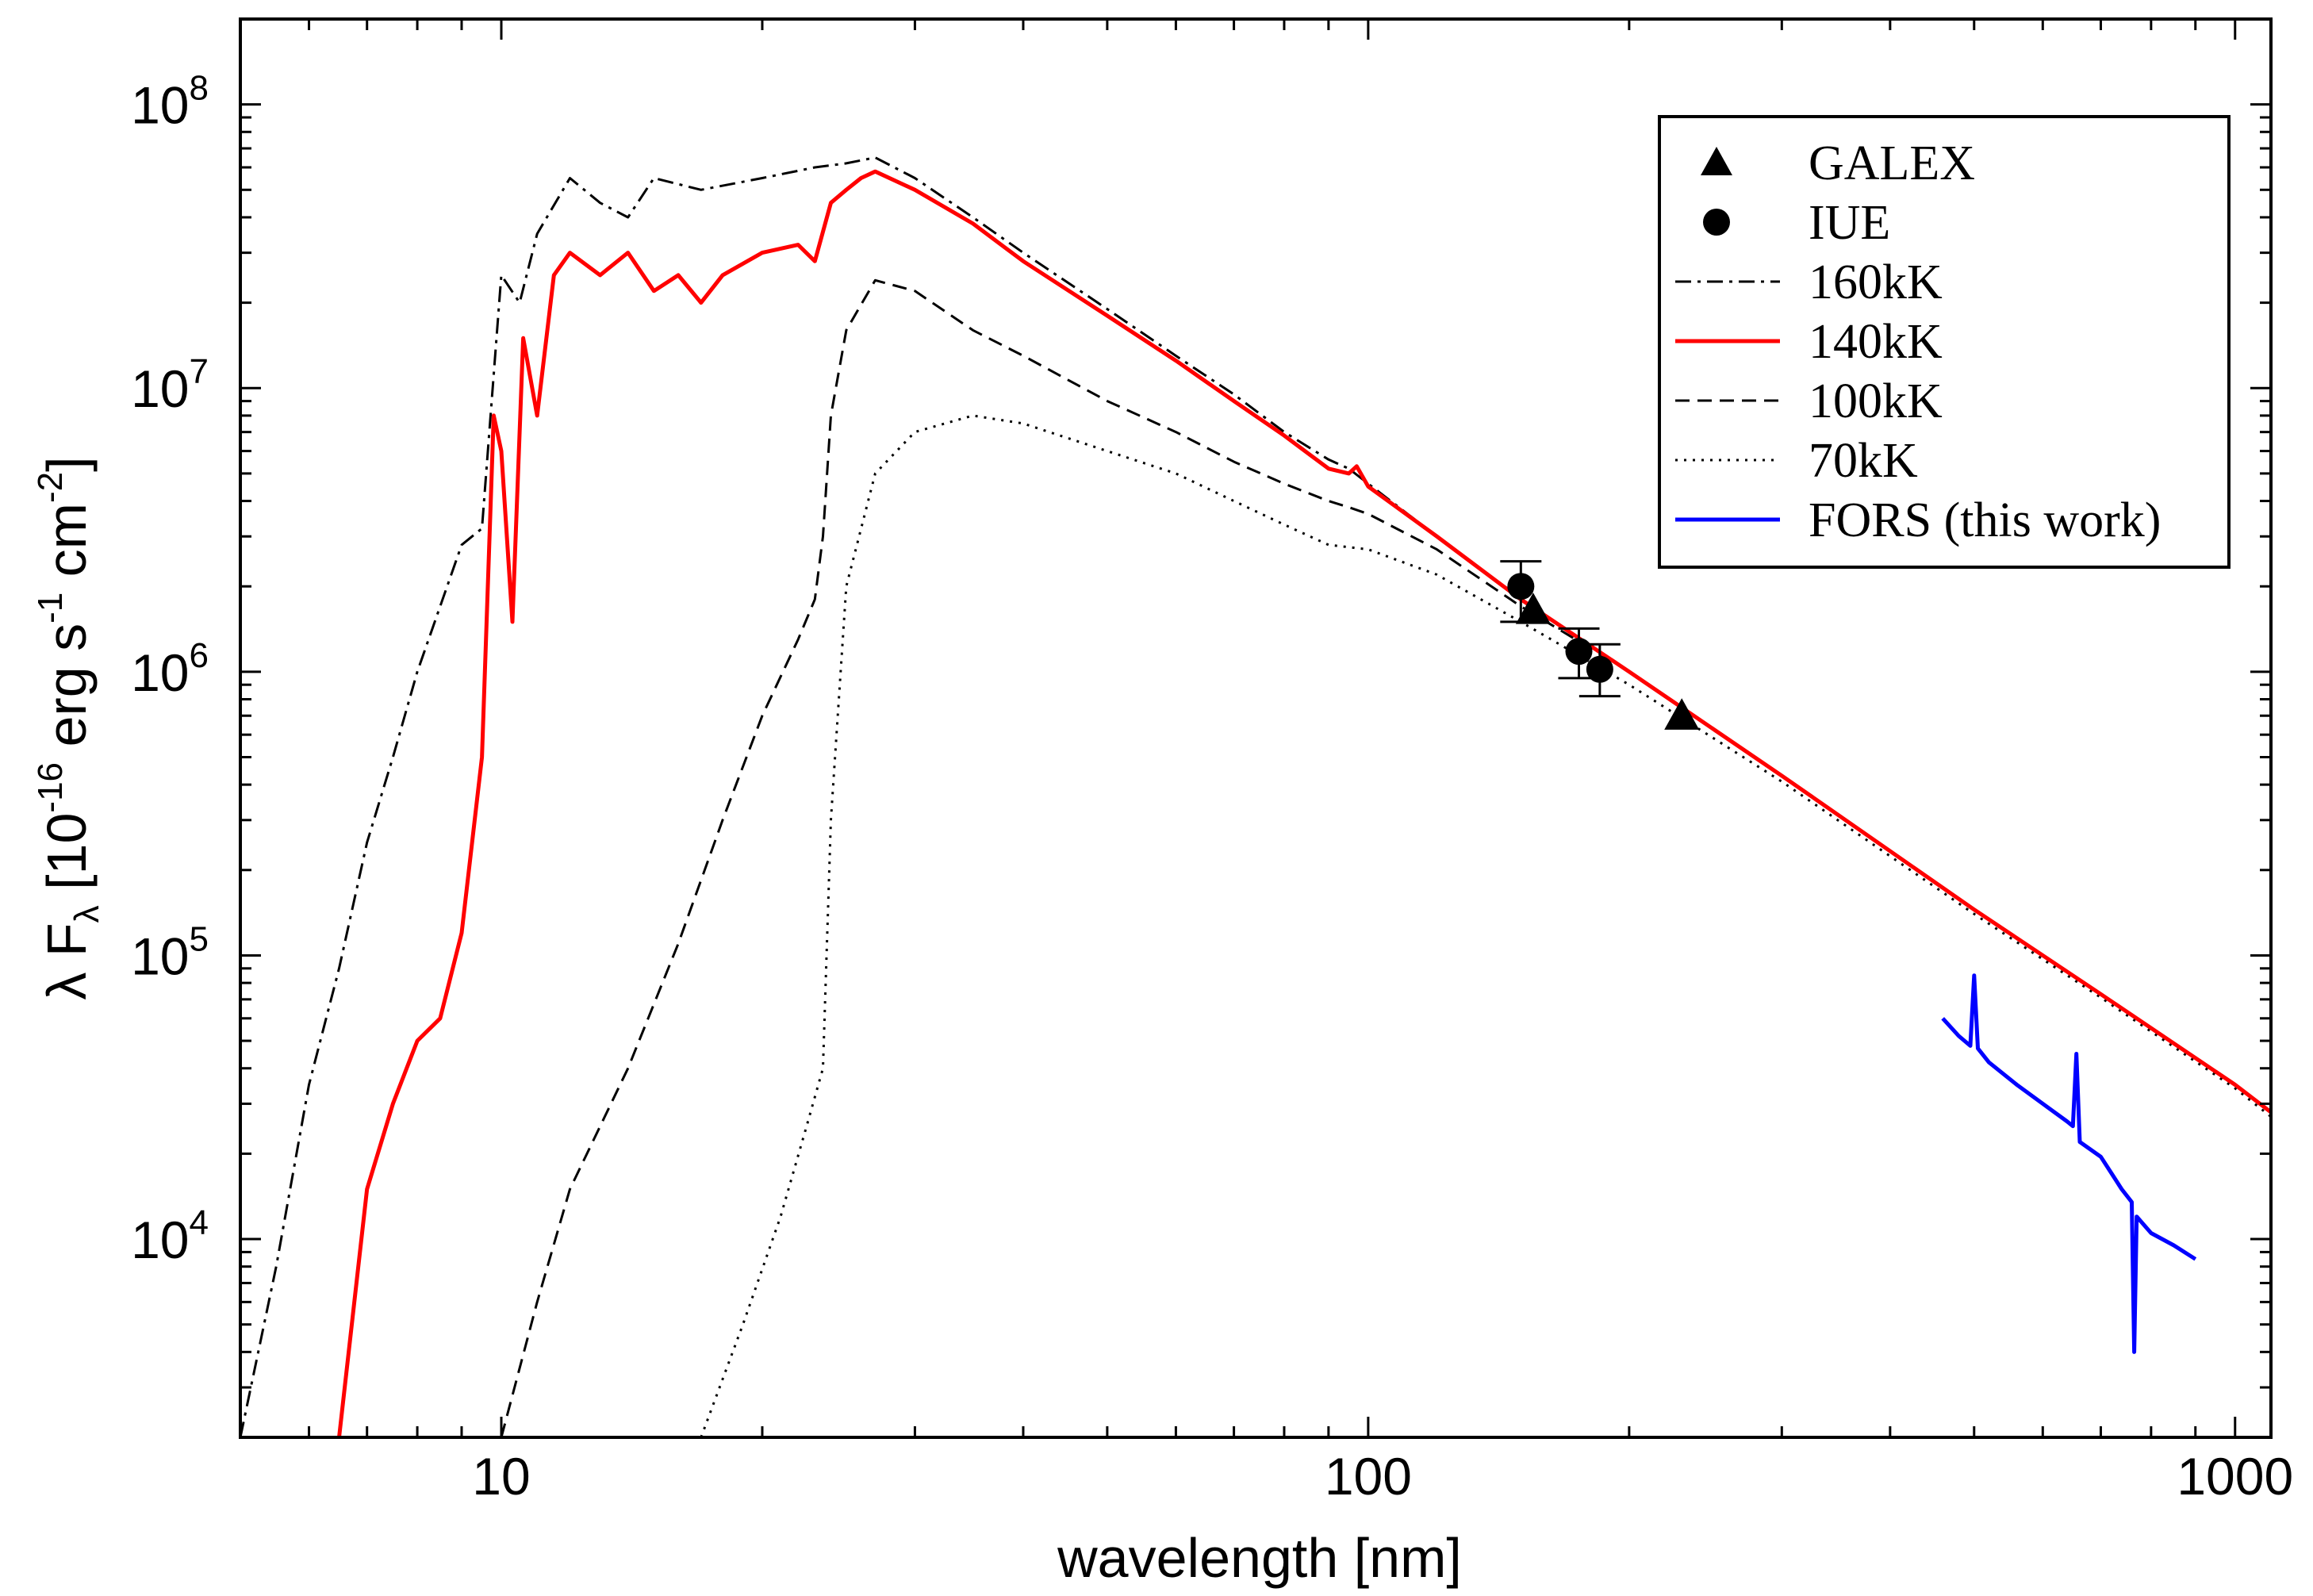 The width and height of the screenshot is (2313, 1596). I want to click on y-axis-title-open: [10, so click(67, 859).